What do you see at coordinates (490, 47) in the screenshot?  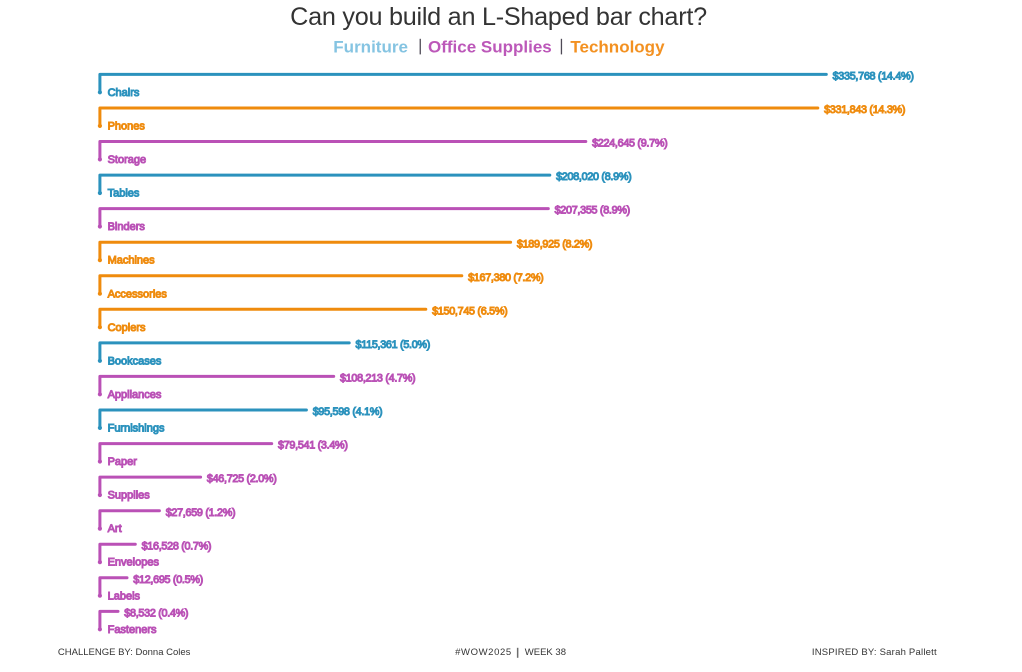 I see `svg-text: Office Supplies` at bounding box center [490, 47].